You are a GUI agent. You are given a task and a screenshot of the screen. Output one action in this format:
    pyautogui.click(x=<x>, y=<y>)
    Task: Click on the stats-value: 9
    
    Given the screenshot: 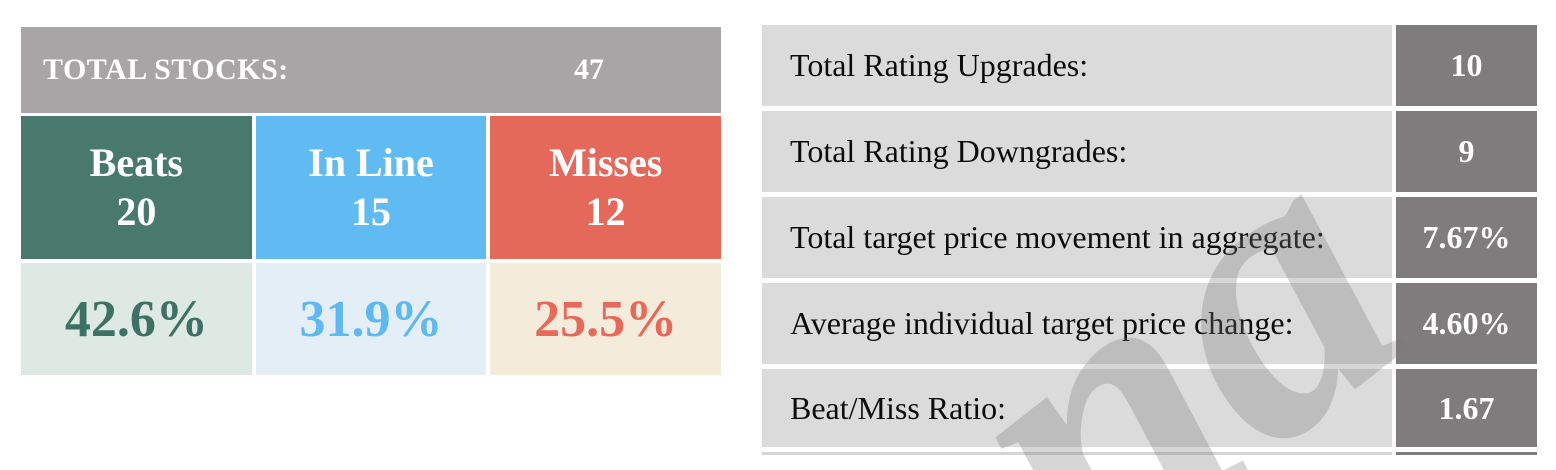 What is the action you would take?
    pyautogui.click(x=1466, y=151)
    